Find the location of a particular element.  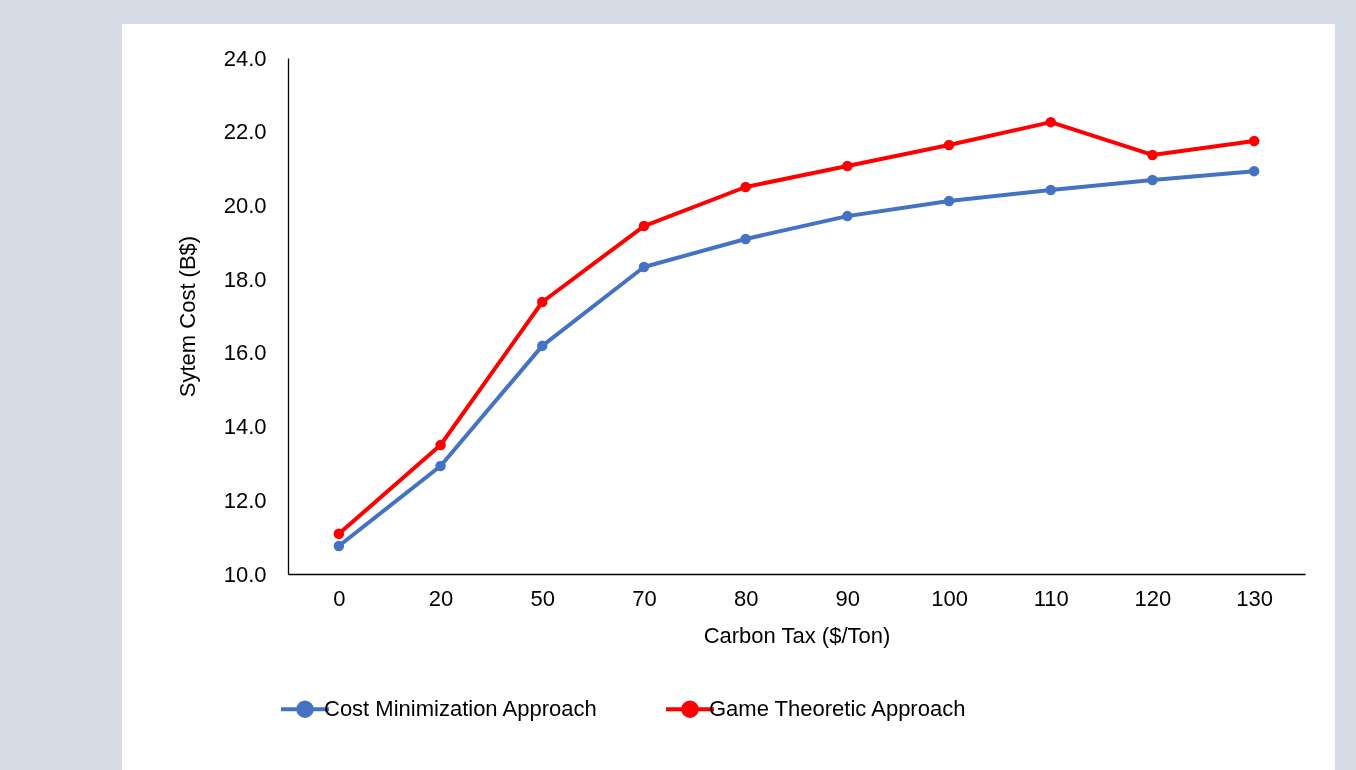

x-axis-title: Carbon Tax ($/Ton) is located at coordinates (797, 635).